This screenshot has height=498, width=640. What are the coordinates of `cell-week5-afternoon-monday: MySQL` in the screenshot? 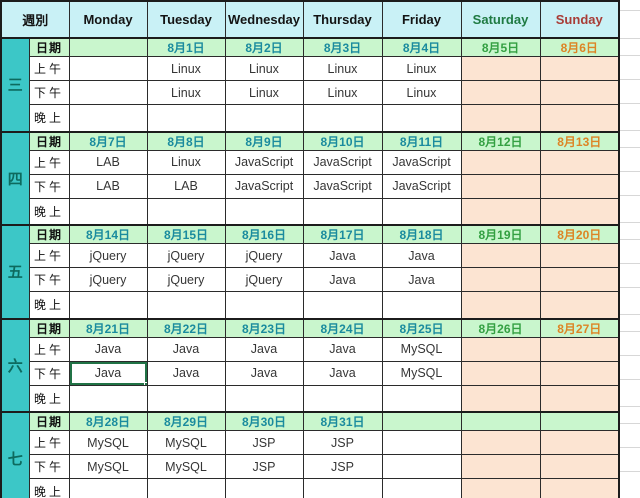 It's located at (108, 466).